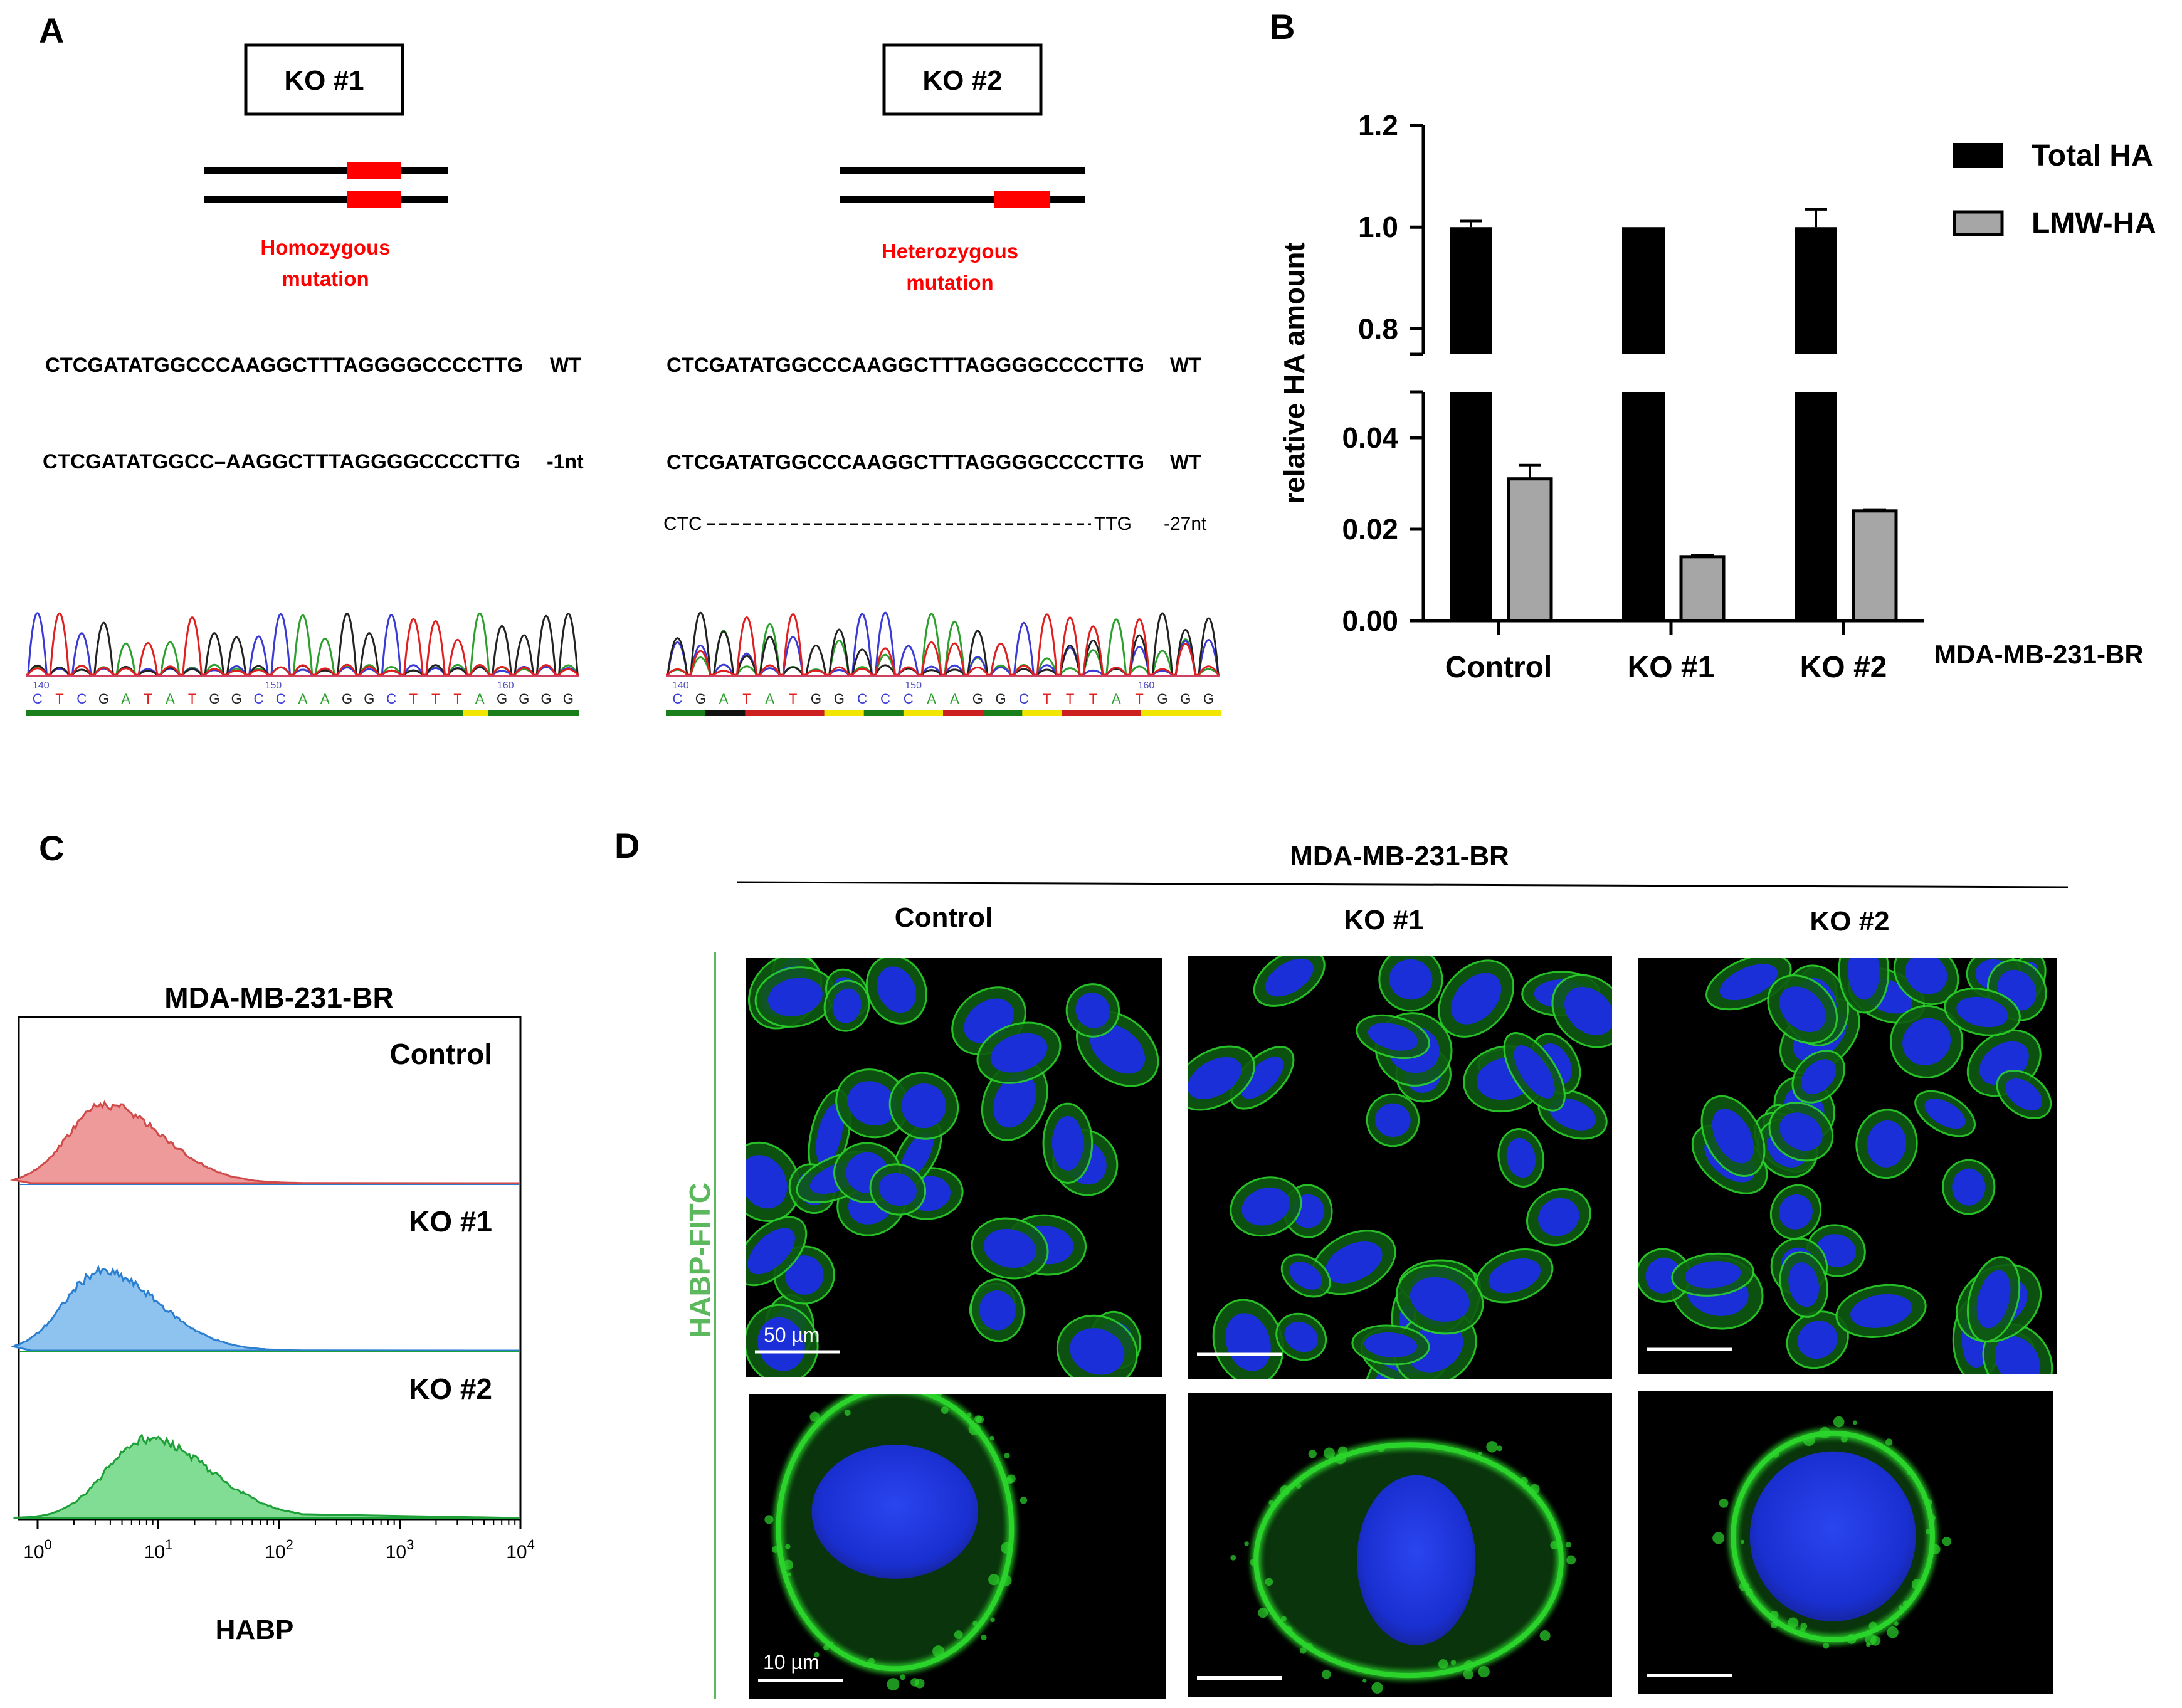 Image resolution: width=2182 pixels, height=1708 pixels. I want to click on chromatogram-tick: 160, so click(505, 685).